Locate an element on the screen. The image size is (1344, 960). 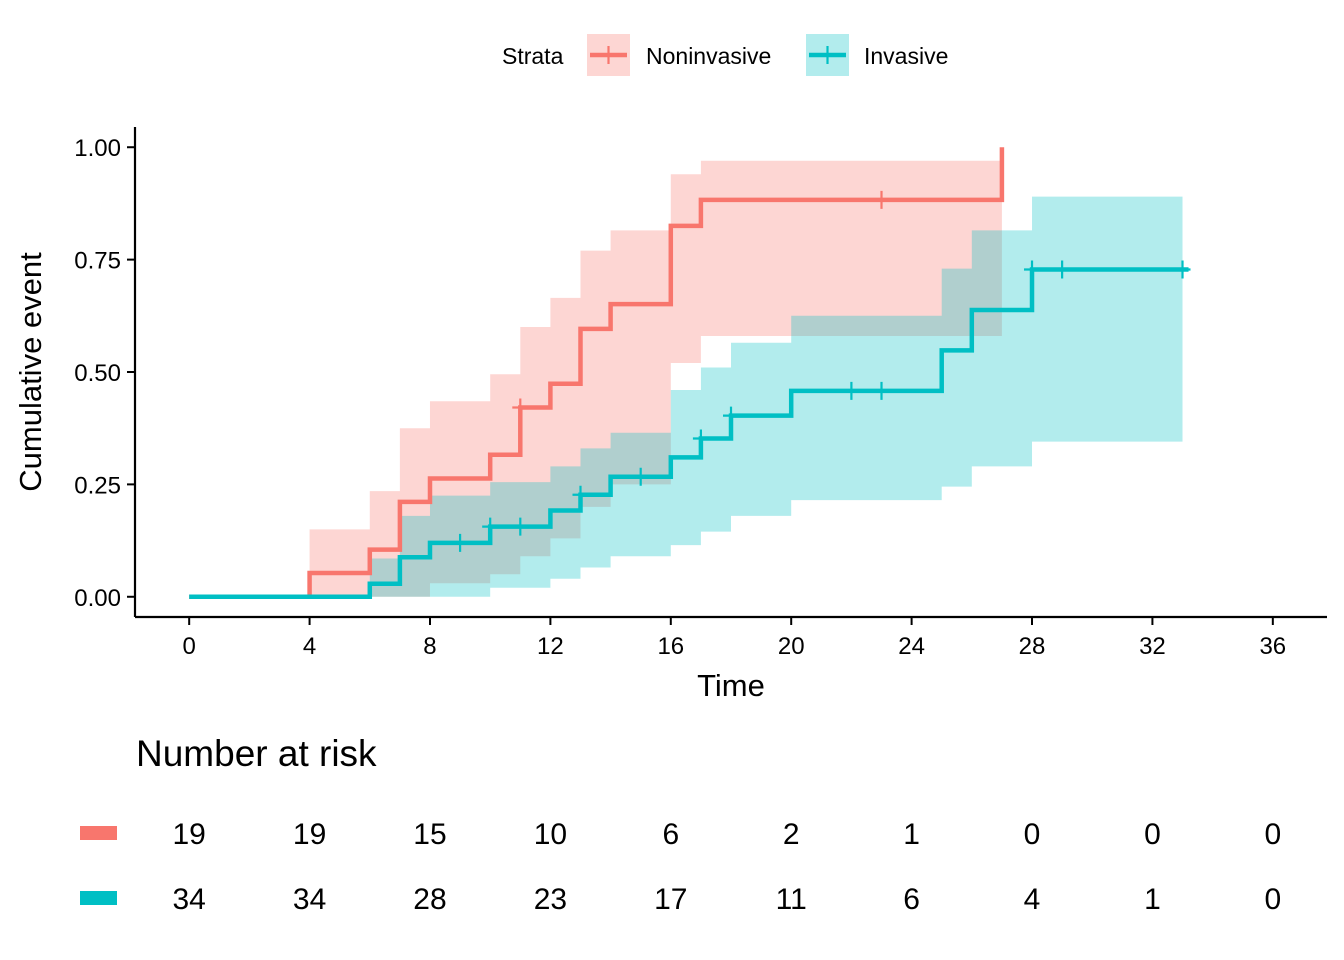
y-tick-label: 1.00 is located at coordinates (97, 148).